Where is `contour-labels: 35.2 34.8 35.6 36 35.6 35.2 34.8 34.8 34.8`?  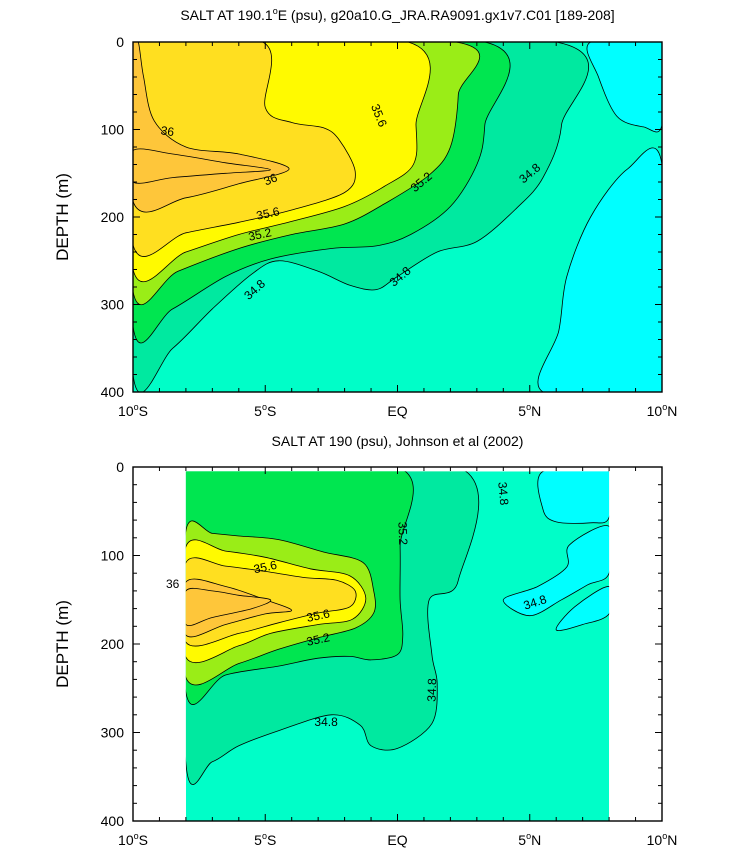 contour-labels: 35.2 34.8 35.6 36 35.6 35.2 34.8 34.8 34.8 is located at coordinates (357, 605).